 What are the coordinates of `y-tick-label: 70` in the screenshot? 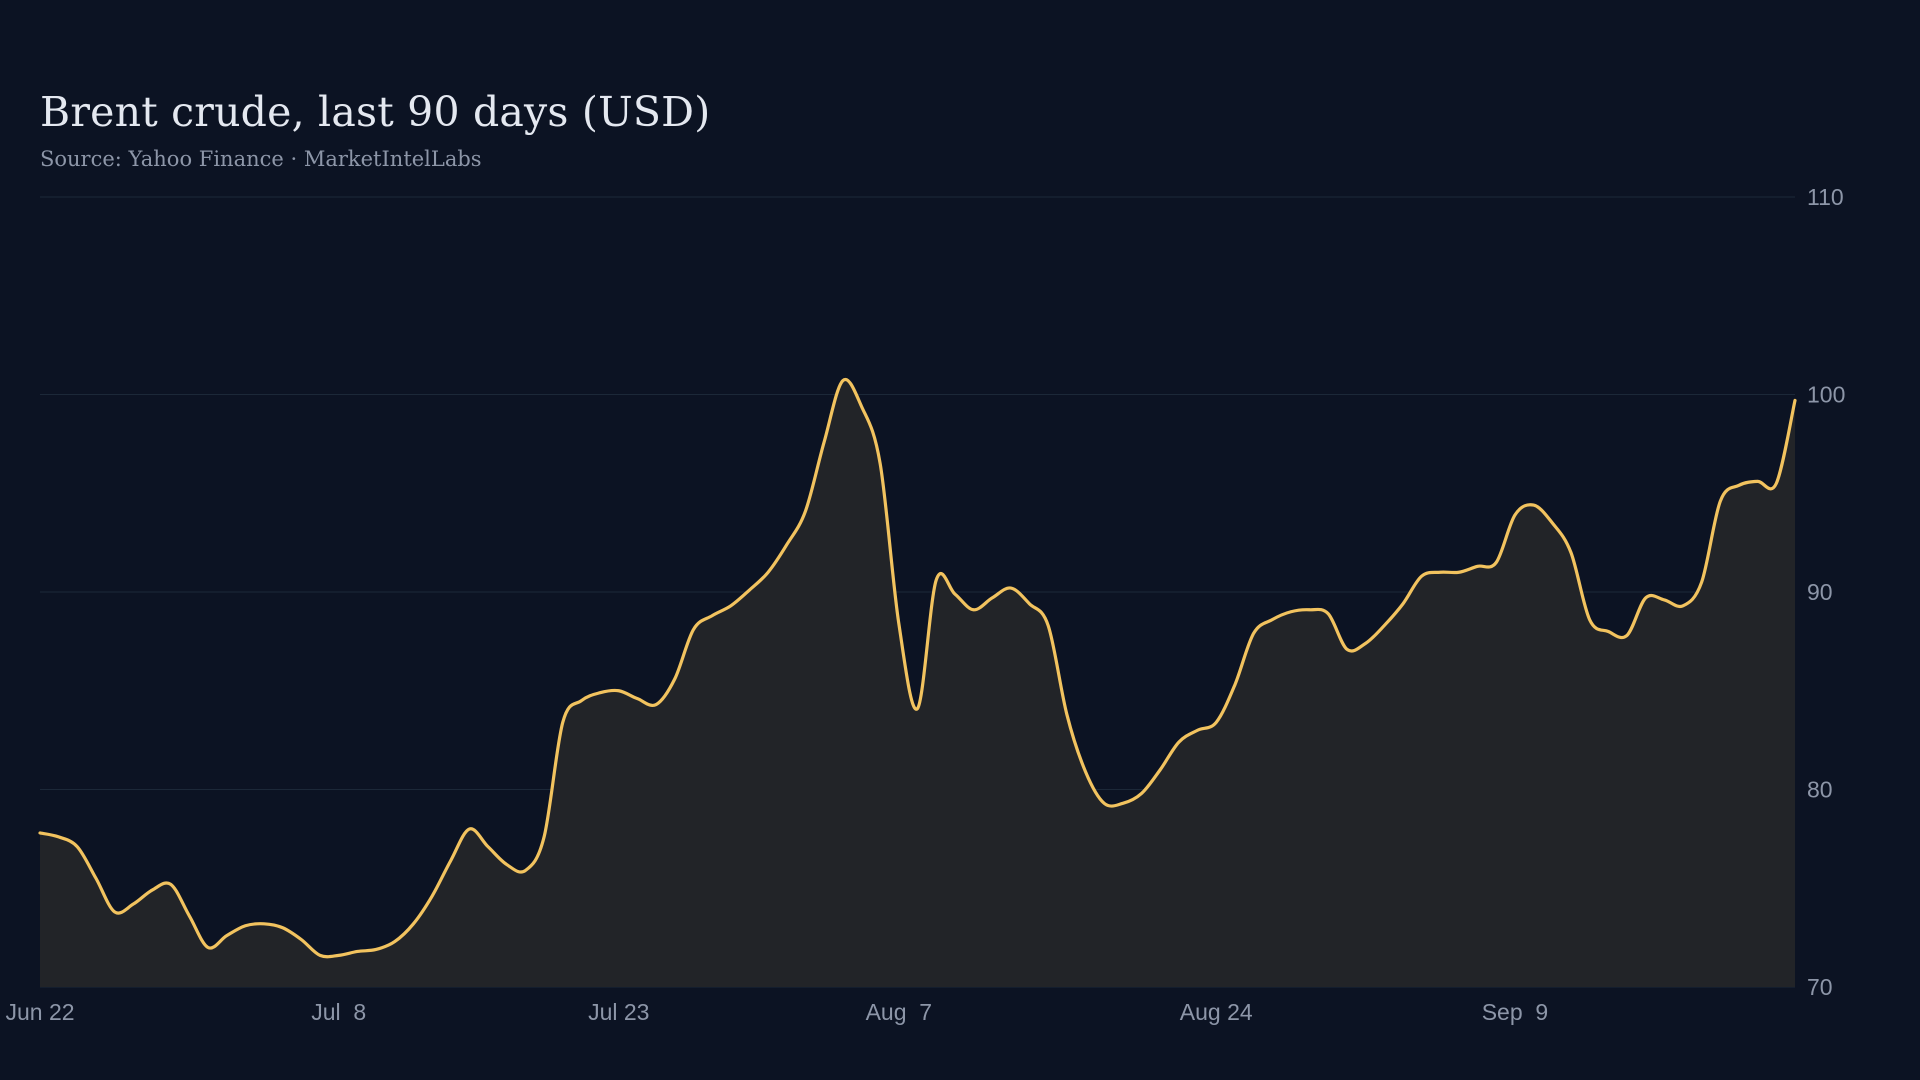 It's located at (1820, 987).